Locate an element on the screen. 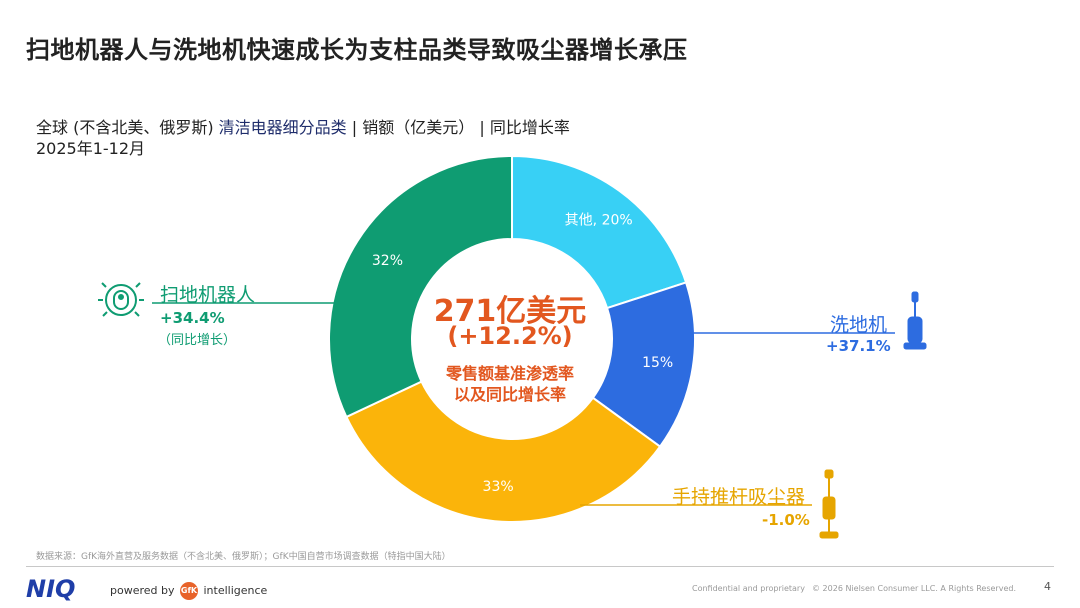  confidential-note: Confidential and proprietary is located at coordinates (748, 588).